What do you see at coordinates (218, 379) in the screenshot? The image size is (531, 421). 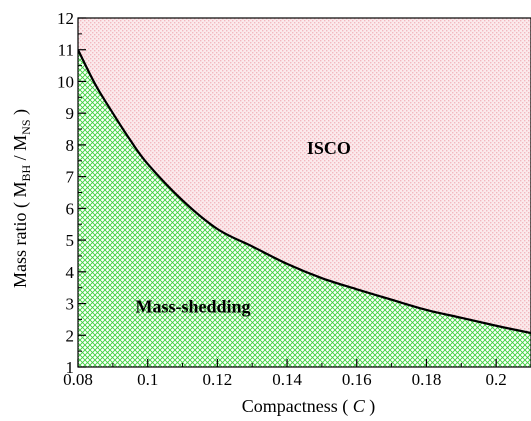 I see `x-tick-label: 0.12` at bounding box center [218, 379].